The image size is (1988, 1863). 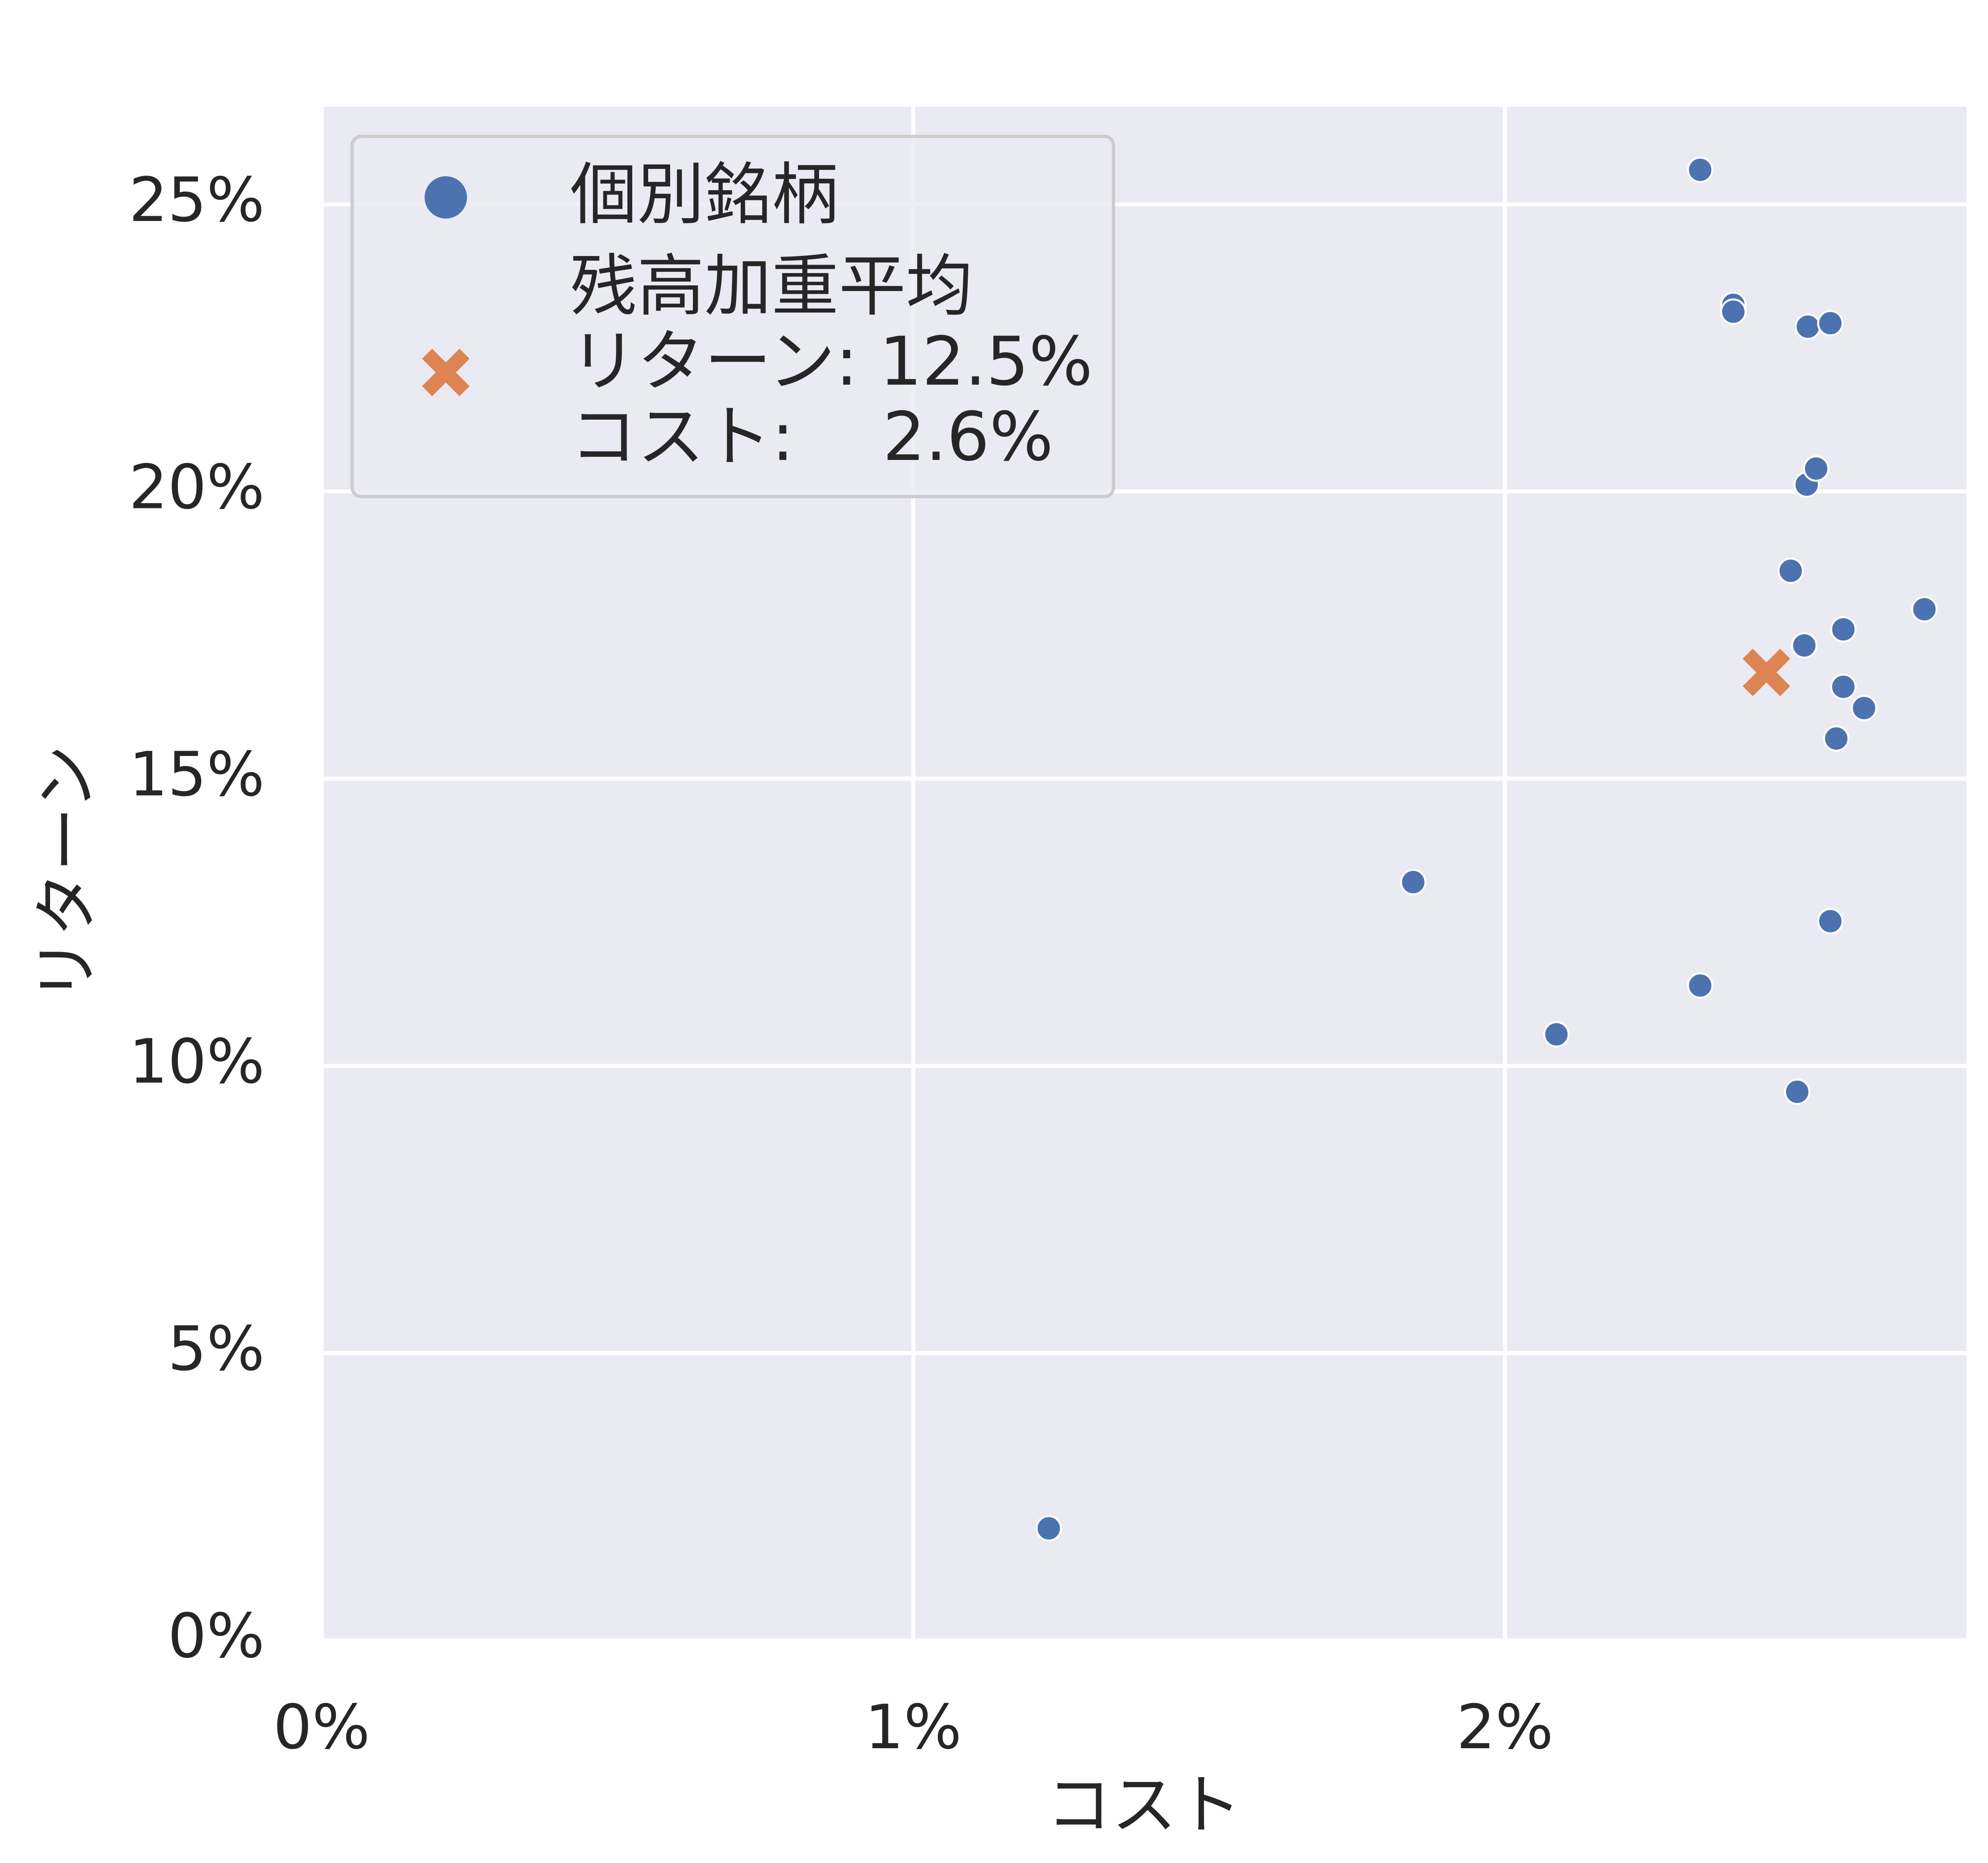 I want to click on y-axis-label: リターン, so click(x=66, y=873).